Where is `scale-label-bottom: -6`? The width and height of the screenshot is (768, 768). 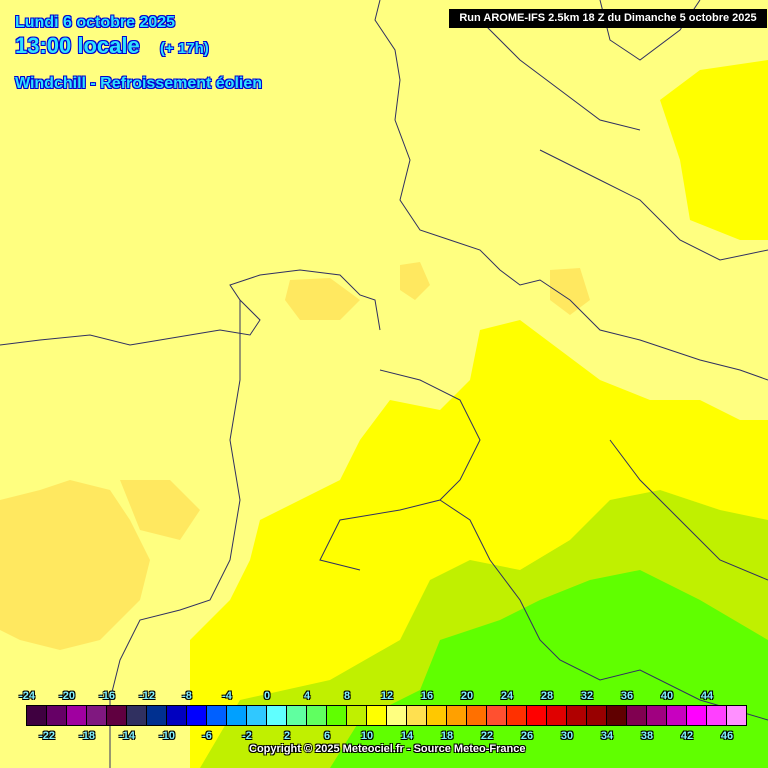
scale-label-bottom: -6 is located at coordinates (207, 736).